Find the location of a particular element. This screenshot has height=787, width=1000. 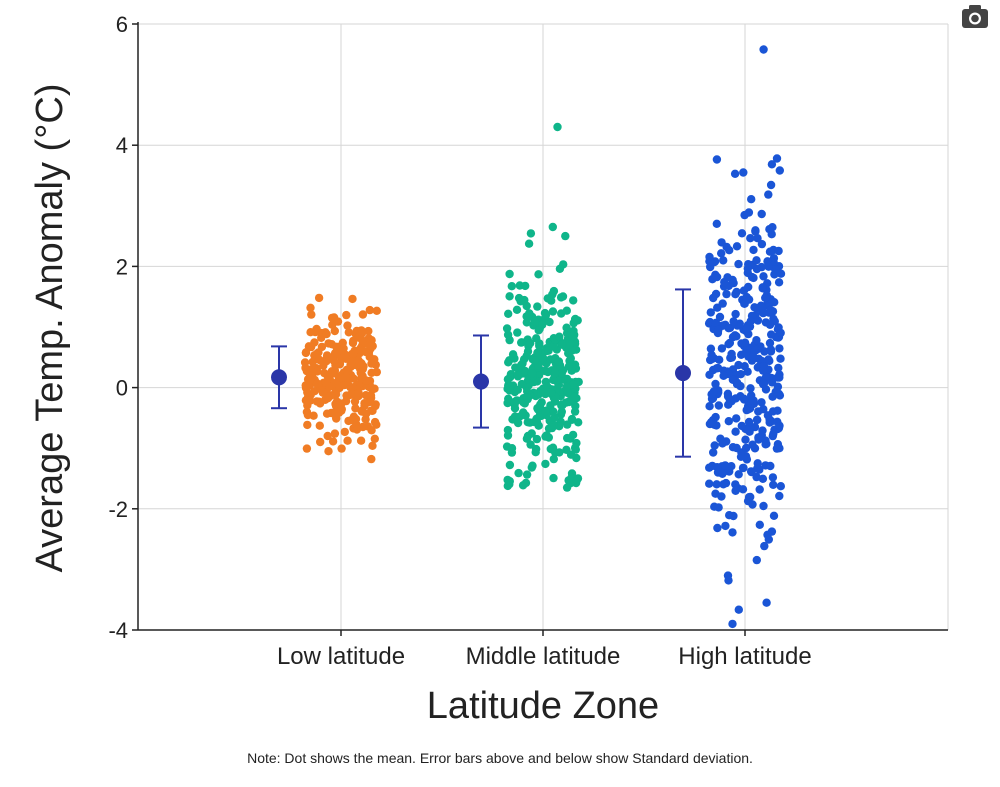

mean-marker is located at coordinates (481, 381).